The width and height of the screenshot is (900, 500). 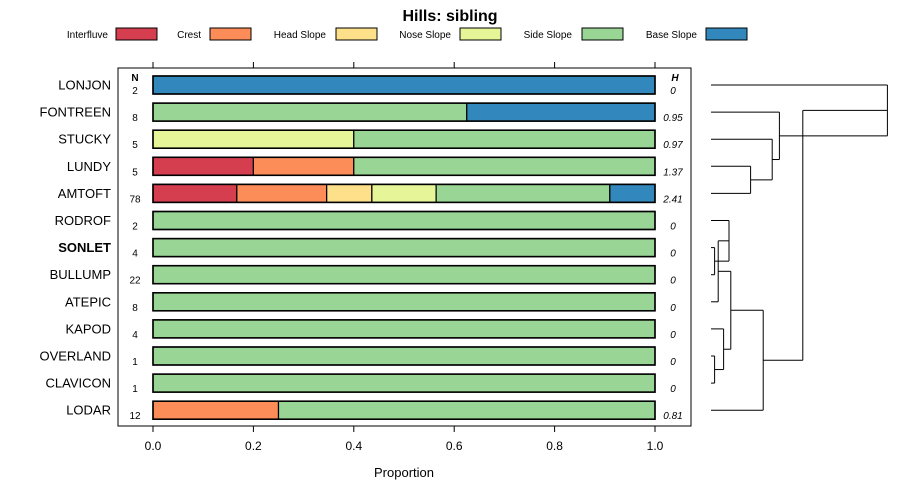 What do you see at coordinates (404, 472) in the screenshot?
I see `x-axis-title: Proportion` at bounding box center [404, 472].